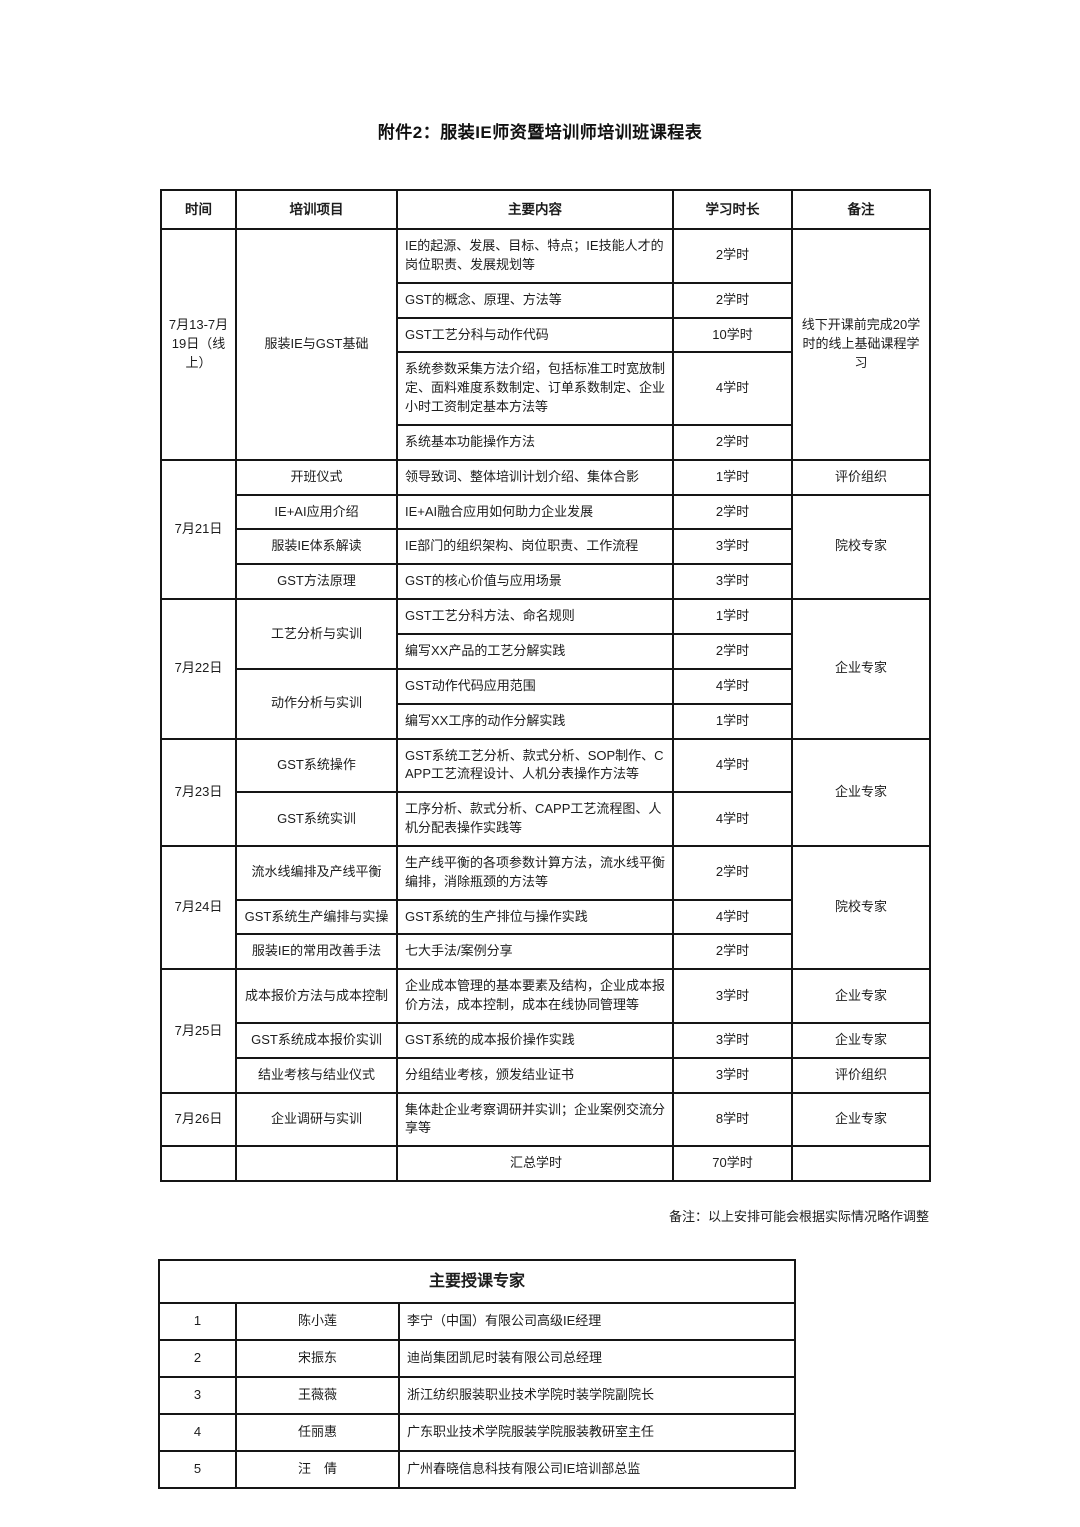  What do you see at coordinates (316, 1040) in the screenshot?
I see `cell-project: GST系统成本报价实训` at bounding box center [316, 1040].